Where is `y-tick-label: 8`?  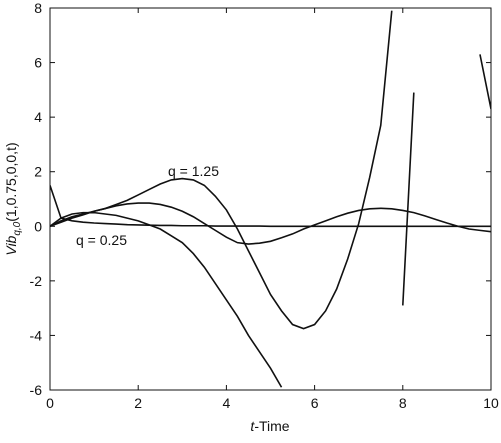 y-tick-label: 8 is located at coordinates (38, 8).